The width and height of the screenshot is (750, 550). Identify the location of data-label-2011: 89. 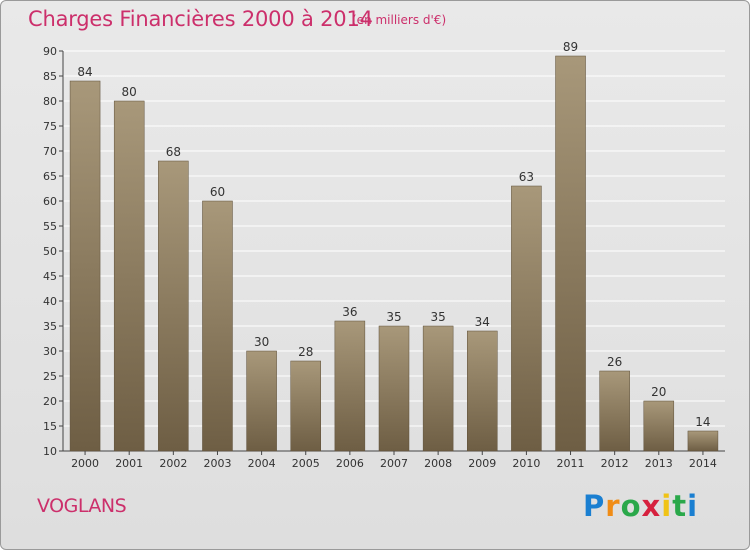
(570, 47).